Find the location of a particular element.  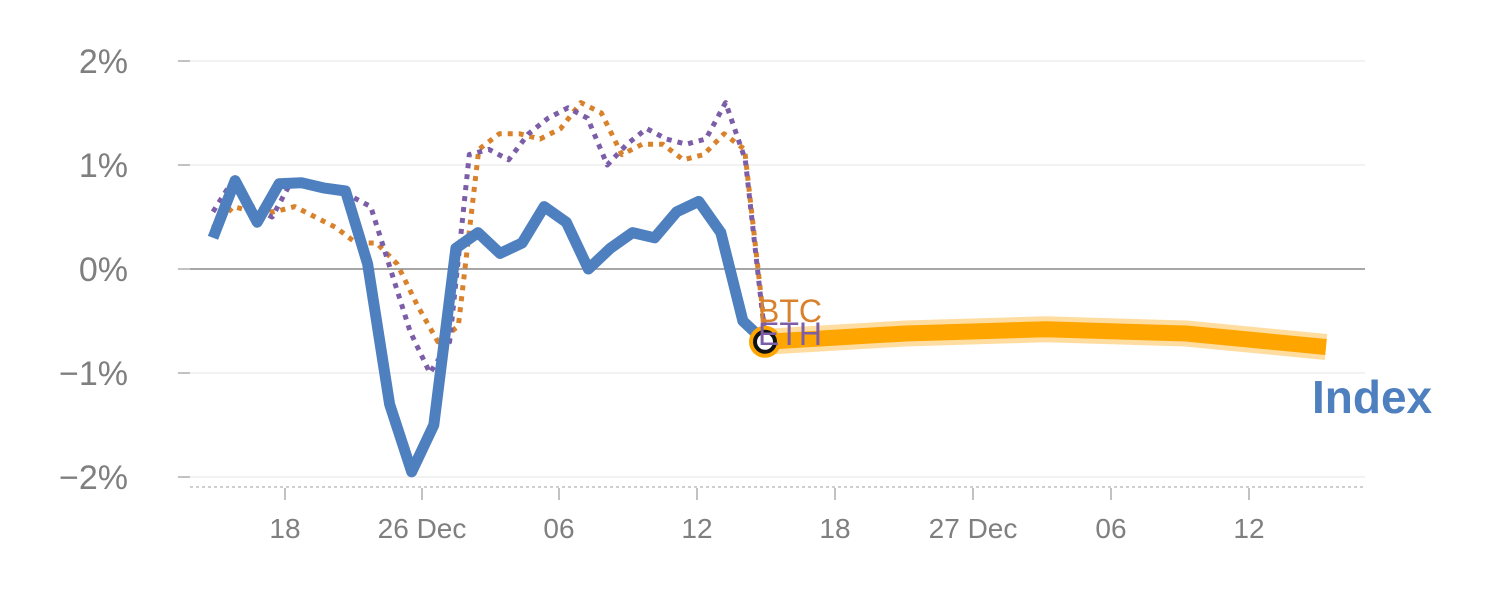

projection-layer is located at coordinates (1038, 338).